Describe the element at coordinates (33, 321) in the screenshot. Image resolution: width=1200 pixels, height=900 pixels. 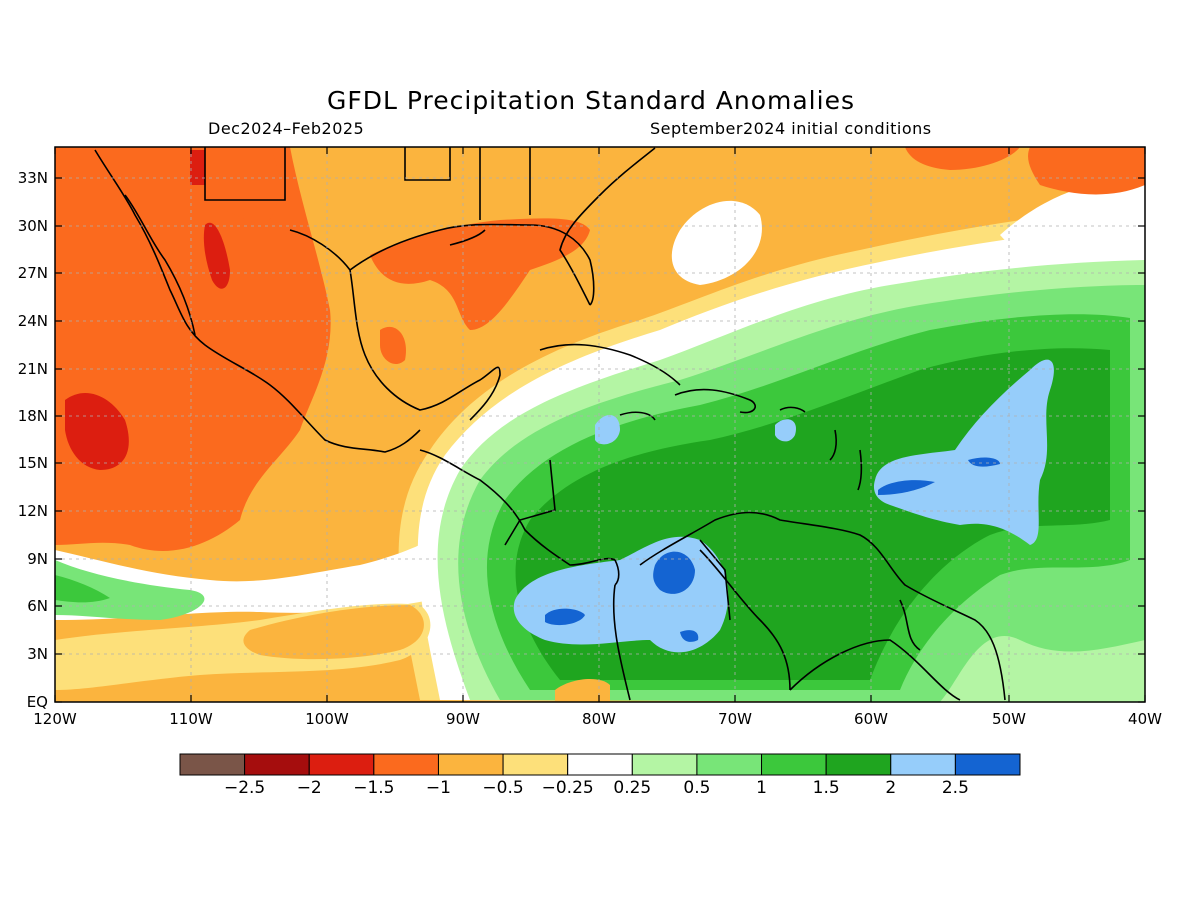
I see `lat-tick-label: 24N` at that location.